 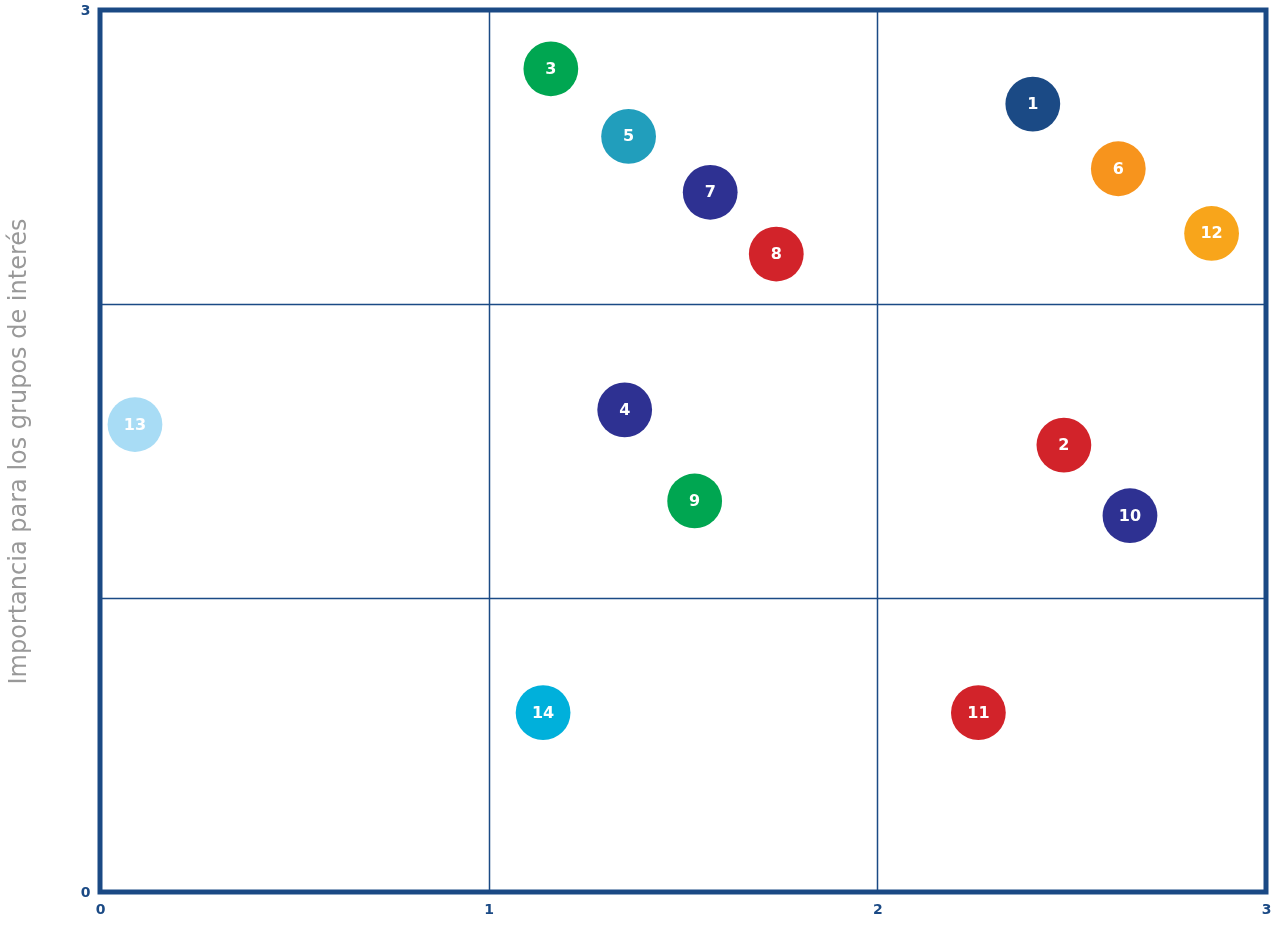 I want to click on series-label: 12, so click(x=1211, y=233).